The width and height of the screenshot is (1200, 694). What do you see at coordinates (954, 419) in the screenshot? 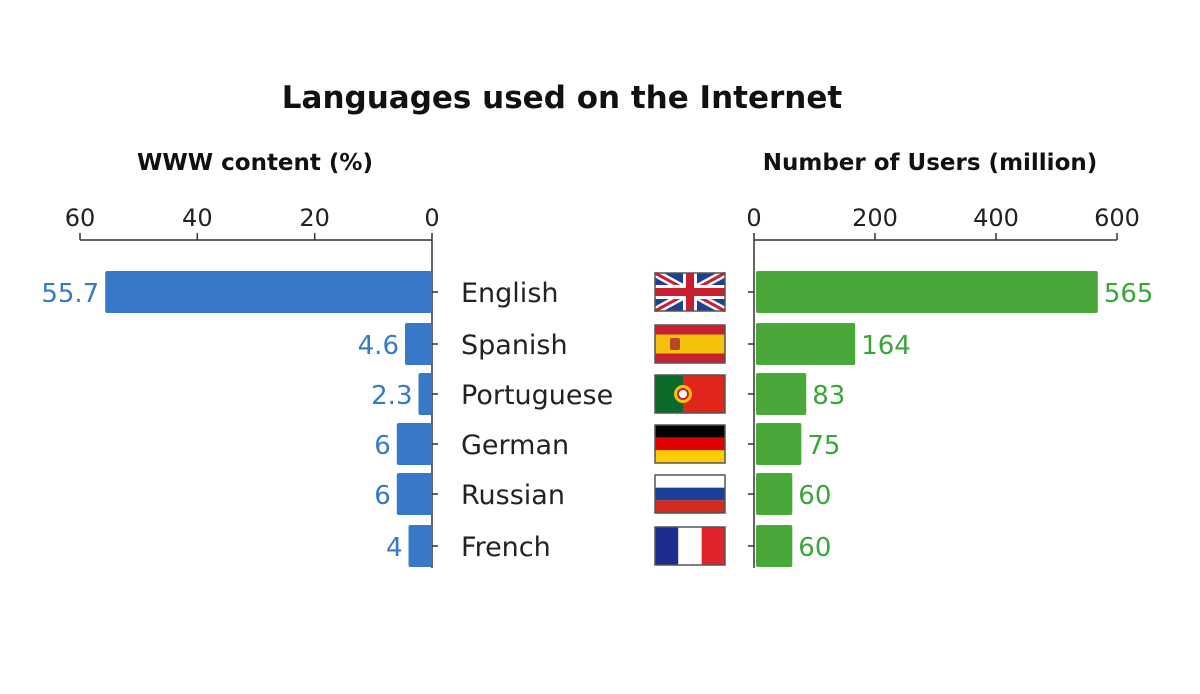
I see `right-bars: 565 164 83 75 60 60` at bounding box center [954, 419].